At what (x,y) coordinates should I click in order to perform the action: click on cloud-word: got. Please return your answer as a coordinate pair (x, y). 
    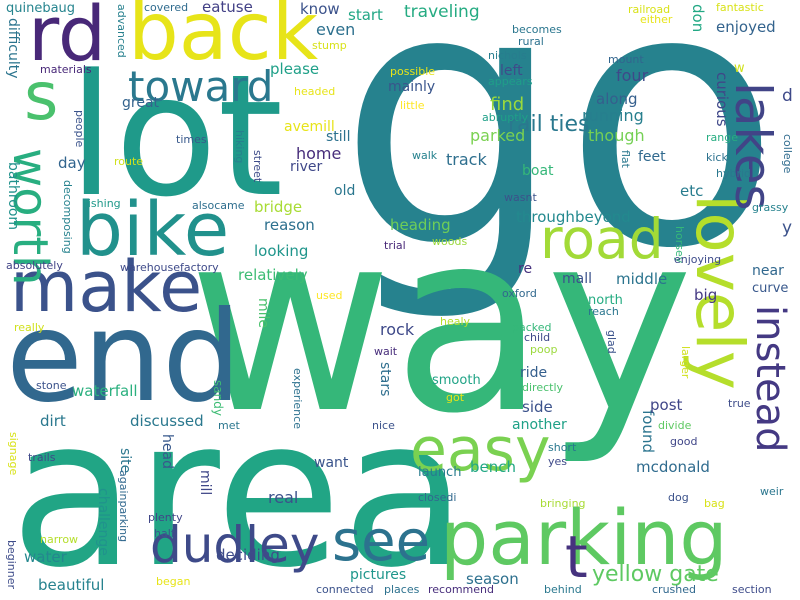
    Looking at the image, I should click on (455, 397).